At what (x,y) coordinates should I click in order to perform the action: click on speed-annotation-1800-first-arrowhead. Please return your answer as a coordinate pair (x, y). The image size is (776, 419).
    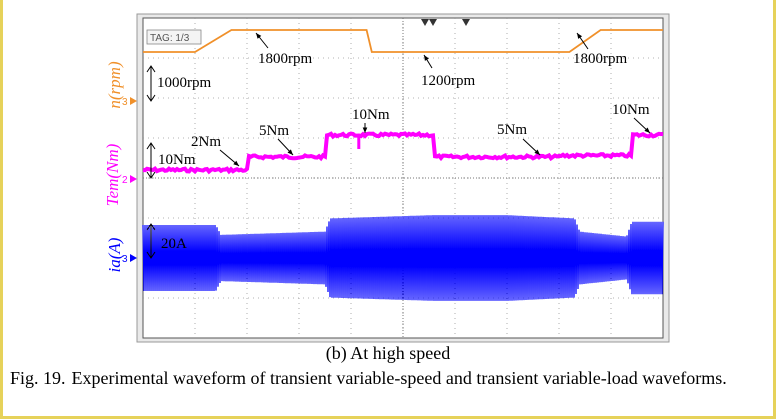
    Looking at the image, I should click on (259, 36).